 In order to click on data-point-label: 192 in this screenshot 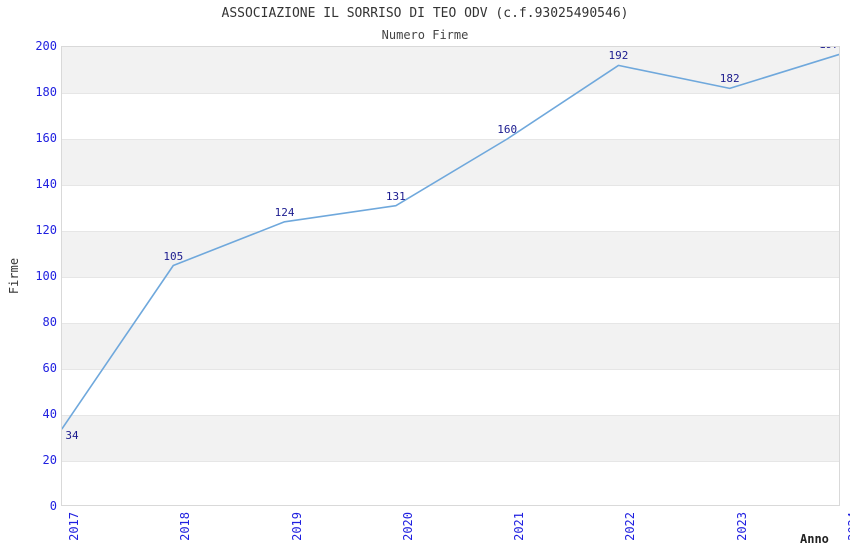, I will do `click(618, 56)`.